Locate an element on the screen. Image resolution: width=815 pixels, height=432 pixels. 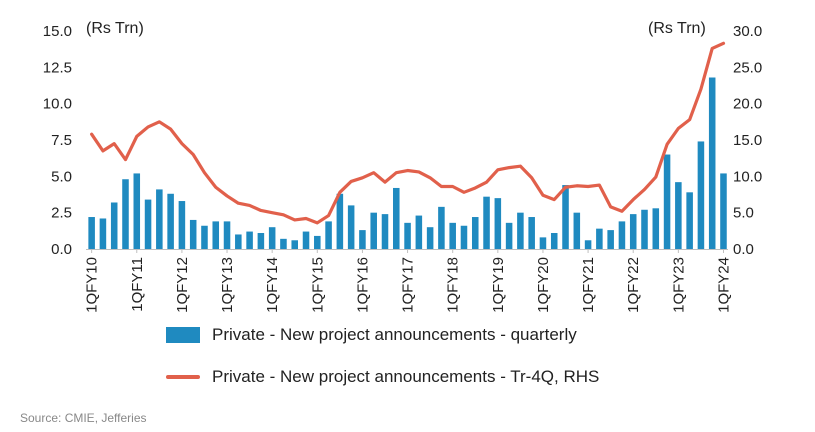
legend-line-swatch is located at coordinates (183, 377).